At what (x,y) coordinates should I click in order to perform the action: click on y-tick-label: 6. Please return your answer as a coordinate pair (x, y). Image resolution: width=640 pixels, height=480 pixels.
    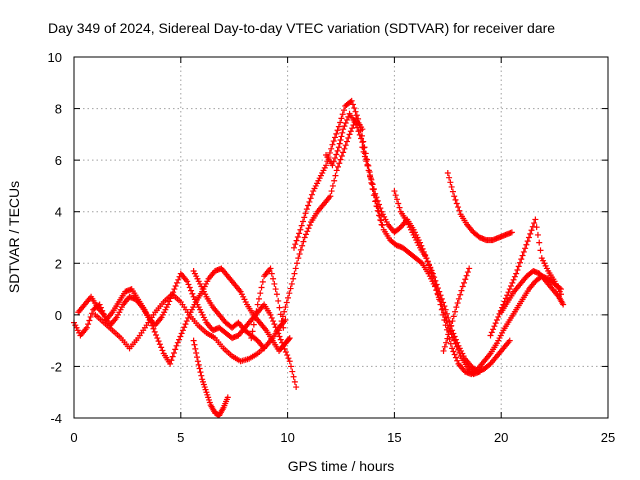
    Looking at the image, I should click on (58, 160).